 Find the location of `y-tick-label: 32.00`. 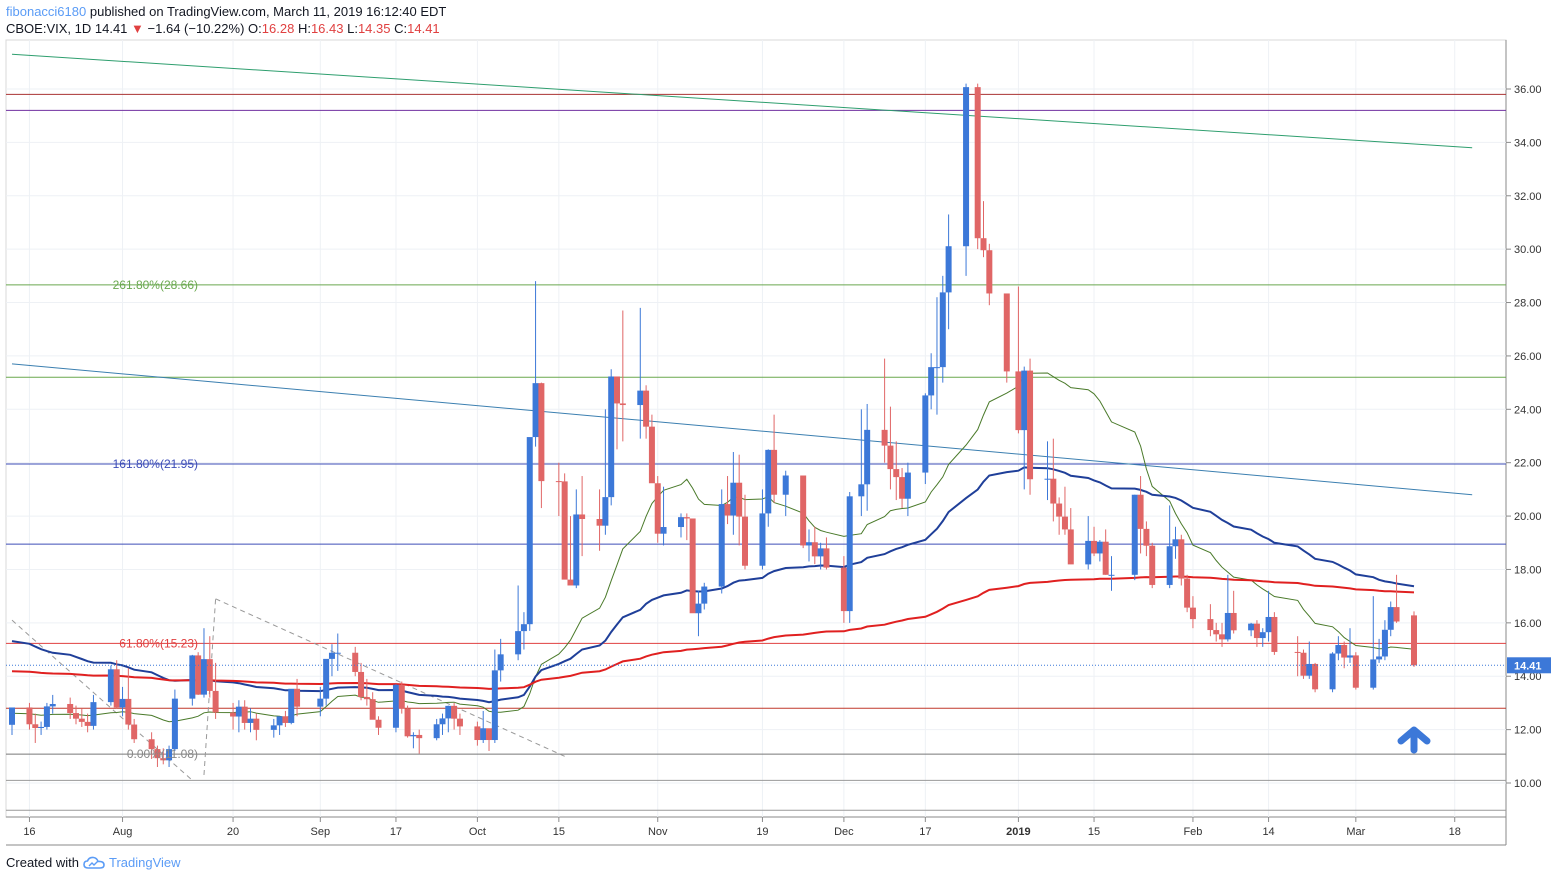

y-tick-label: 32.00 is located at coordinates (1528, 197).